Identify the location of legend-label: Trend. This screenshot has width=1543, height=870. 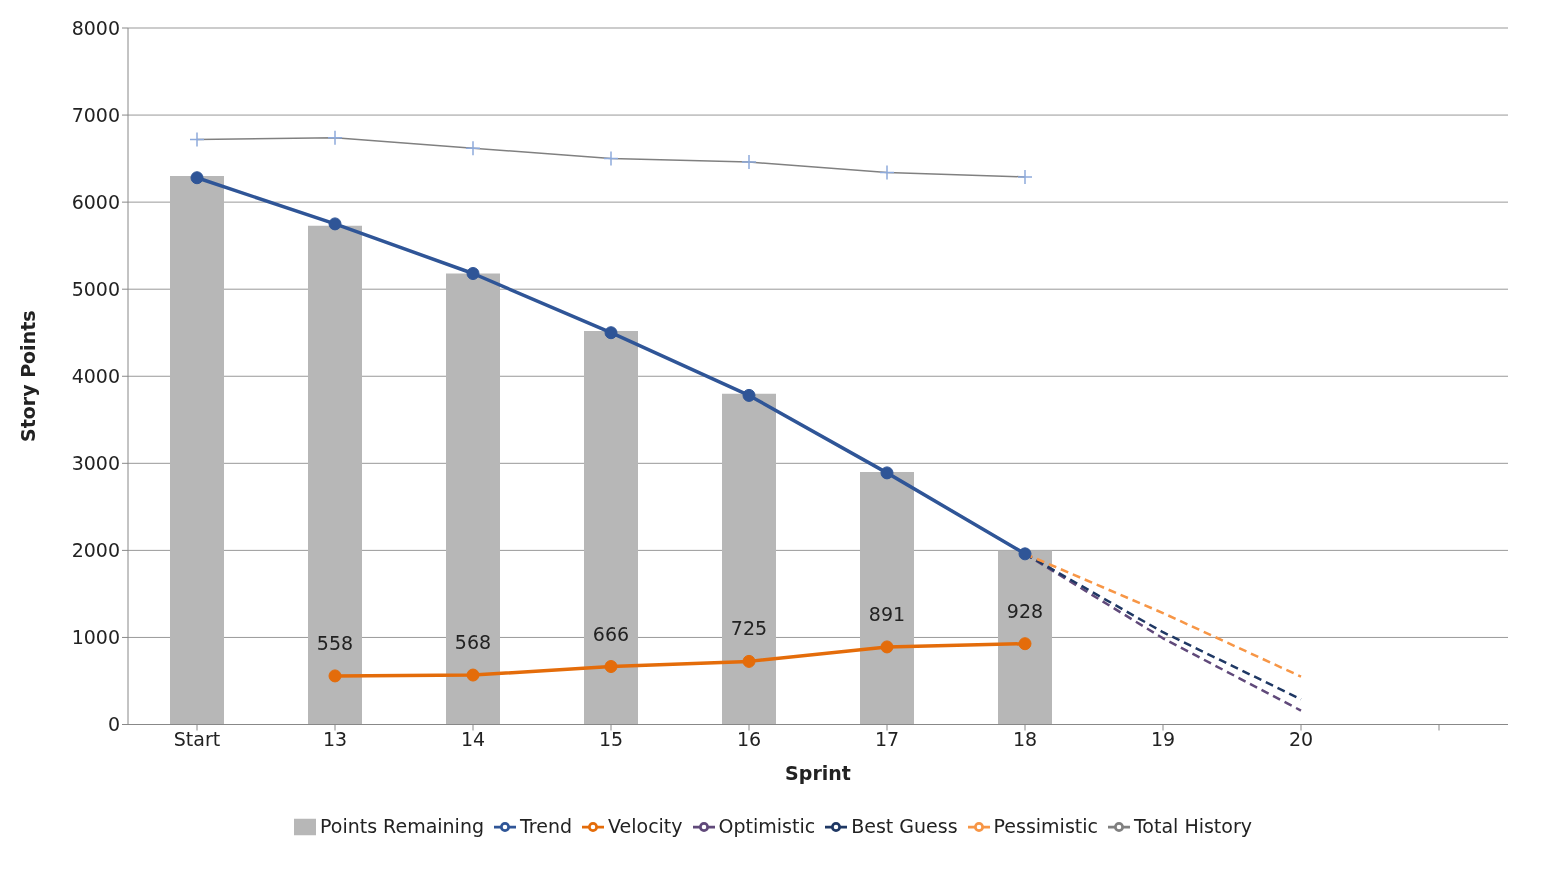
(546, 825).